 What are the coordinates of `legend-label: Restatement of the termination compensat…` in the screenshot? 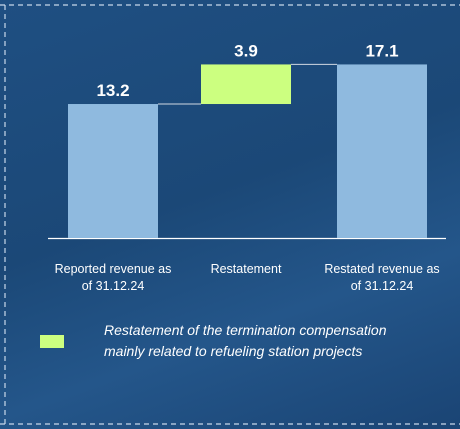 It's located at (245, 340).